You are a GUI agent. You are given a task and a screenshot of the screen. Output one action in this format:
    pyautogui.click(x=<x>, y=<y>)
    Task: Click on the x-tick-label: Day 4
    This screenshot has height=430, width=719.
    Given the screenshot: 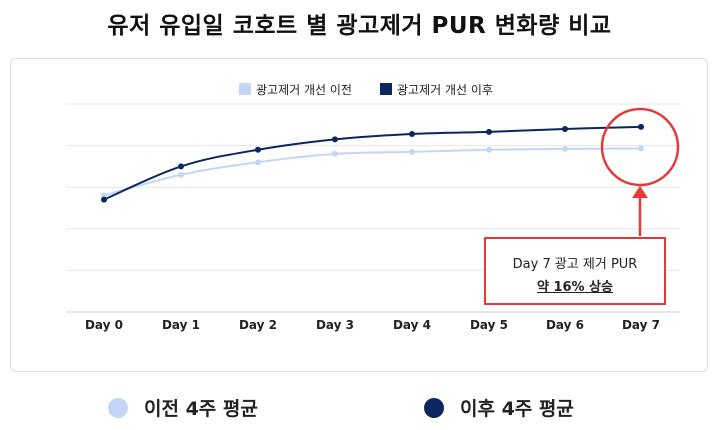 What is the action you would take?
    pyautogui.click(x=412, y=325)
    